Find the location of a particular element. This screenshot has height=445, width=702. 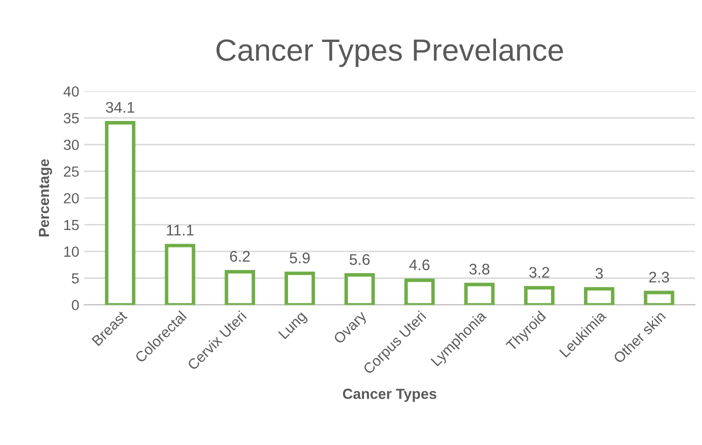

y-tick-label: 0 is located at coordinates (75, 305).